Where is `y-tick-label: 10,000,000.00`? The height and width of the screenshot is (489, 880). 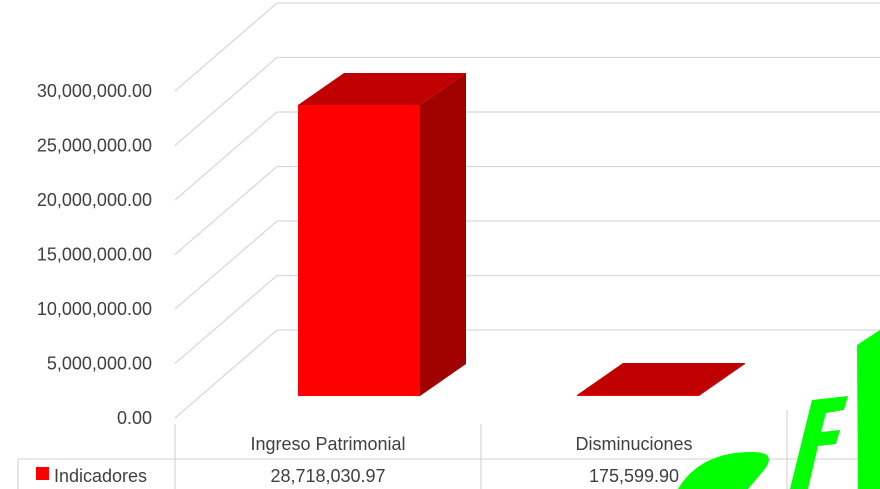 y-tick-label: 10,000,000.00 is located at coordinates (94, 309).